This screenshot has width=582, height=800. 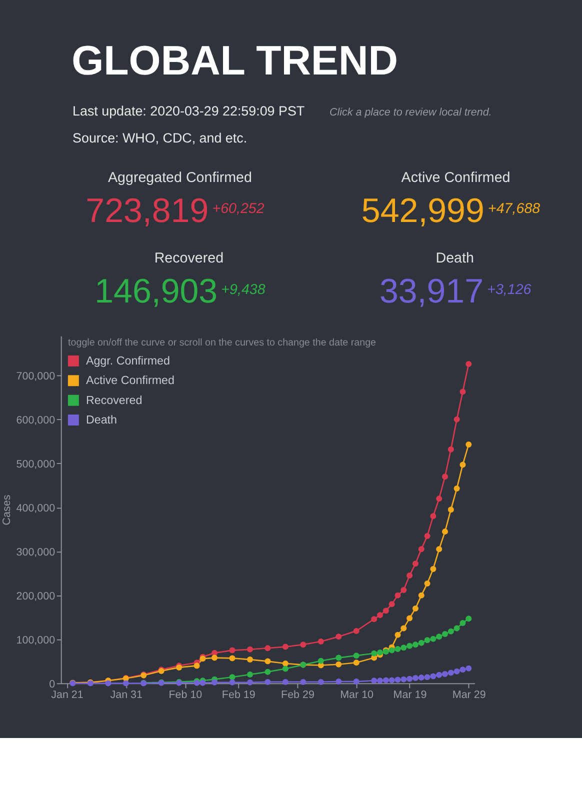 I want to click on text: Aggregated Confirmed, so click(x=180, y=178).